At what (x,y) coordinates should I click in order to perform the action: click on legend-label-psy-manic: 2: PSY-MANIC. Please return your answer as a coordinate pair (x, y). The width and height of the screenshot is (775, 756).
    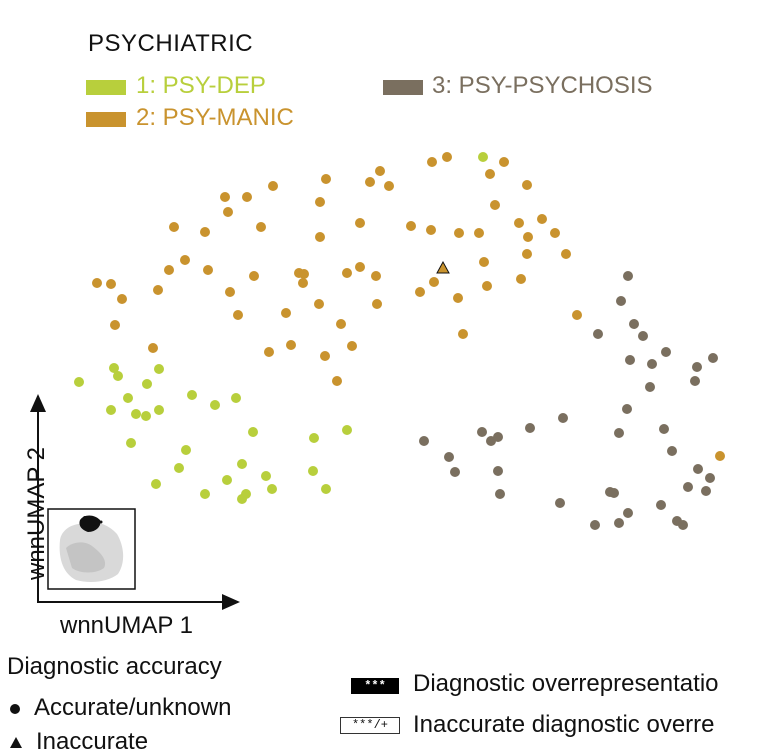
    Looking at the image, I should click on (215, 117).